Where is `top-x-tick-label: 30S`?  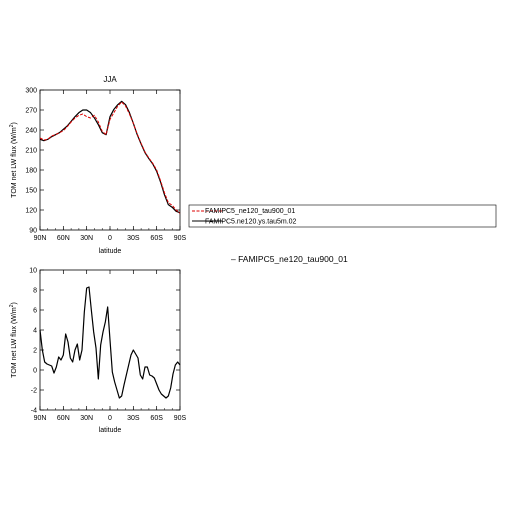
top-x-tick-label: 30S is located at coordinates (133, 238).